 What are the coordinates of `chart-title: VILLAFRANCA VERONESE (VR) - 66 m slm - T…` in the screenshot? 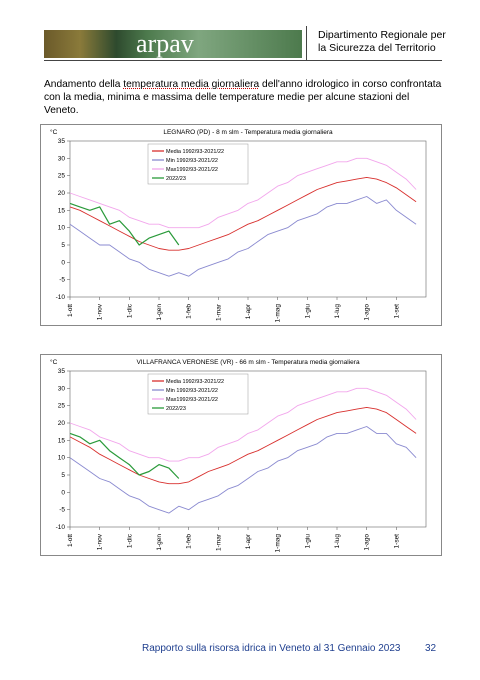 It's located at (248, 362).